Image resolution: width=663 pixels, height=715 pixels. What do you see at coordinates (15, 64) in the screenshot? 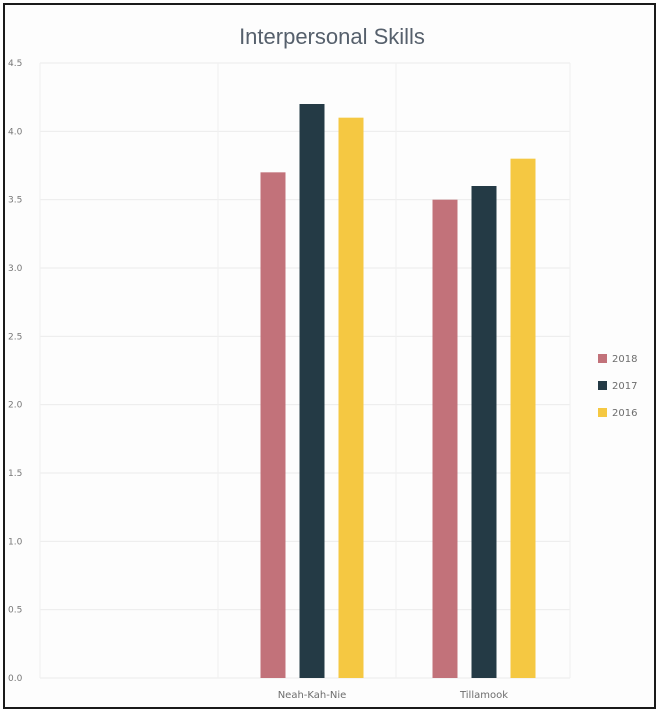
I see `y-tick-label: 4.5` at bounding box center [15, 64].